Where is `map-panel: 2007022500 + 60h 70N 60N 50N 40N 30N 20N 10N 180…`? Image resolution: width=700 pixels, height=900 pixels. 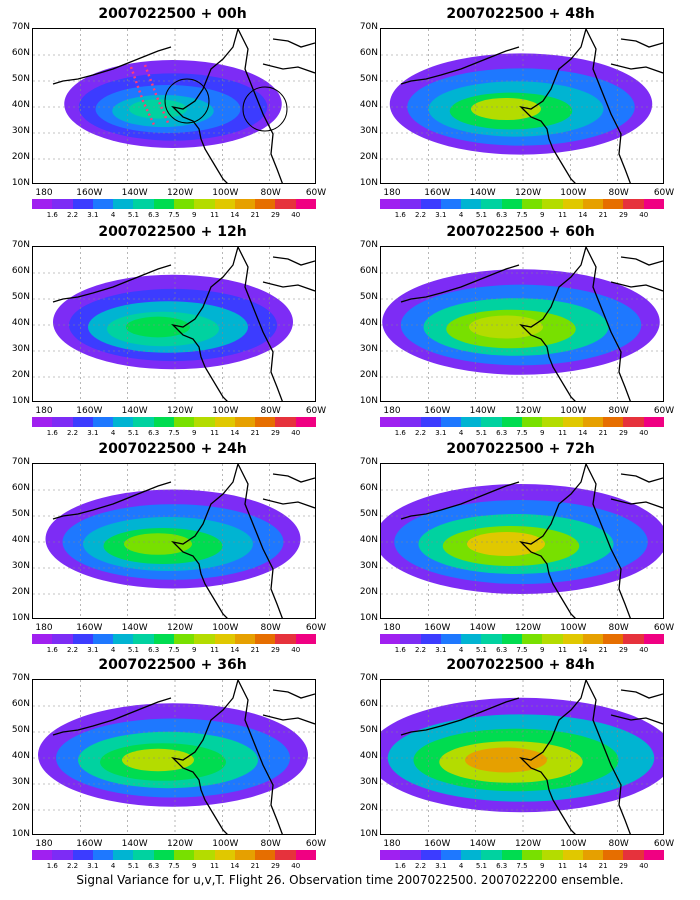
map-panel: 2007022500 + 60h 70N 60N 50N 40N 30N 20N 10N 180… is located at coordinates (520, 333).